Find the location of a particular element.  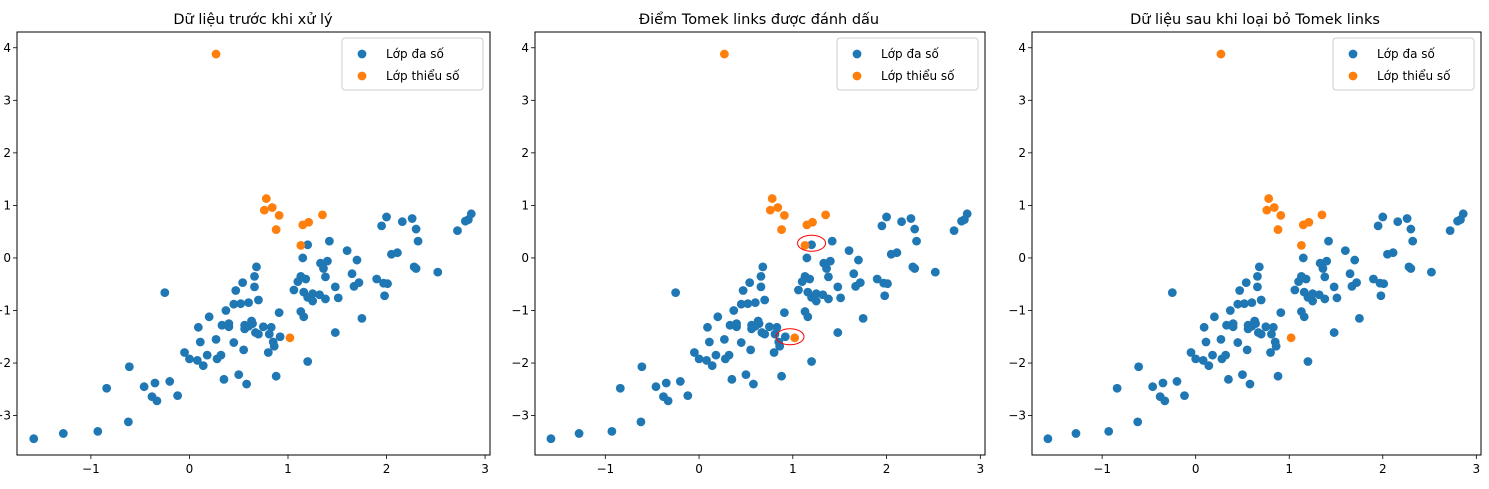

y-tick-label: 4 is located at coordinates (7, 48).